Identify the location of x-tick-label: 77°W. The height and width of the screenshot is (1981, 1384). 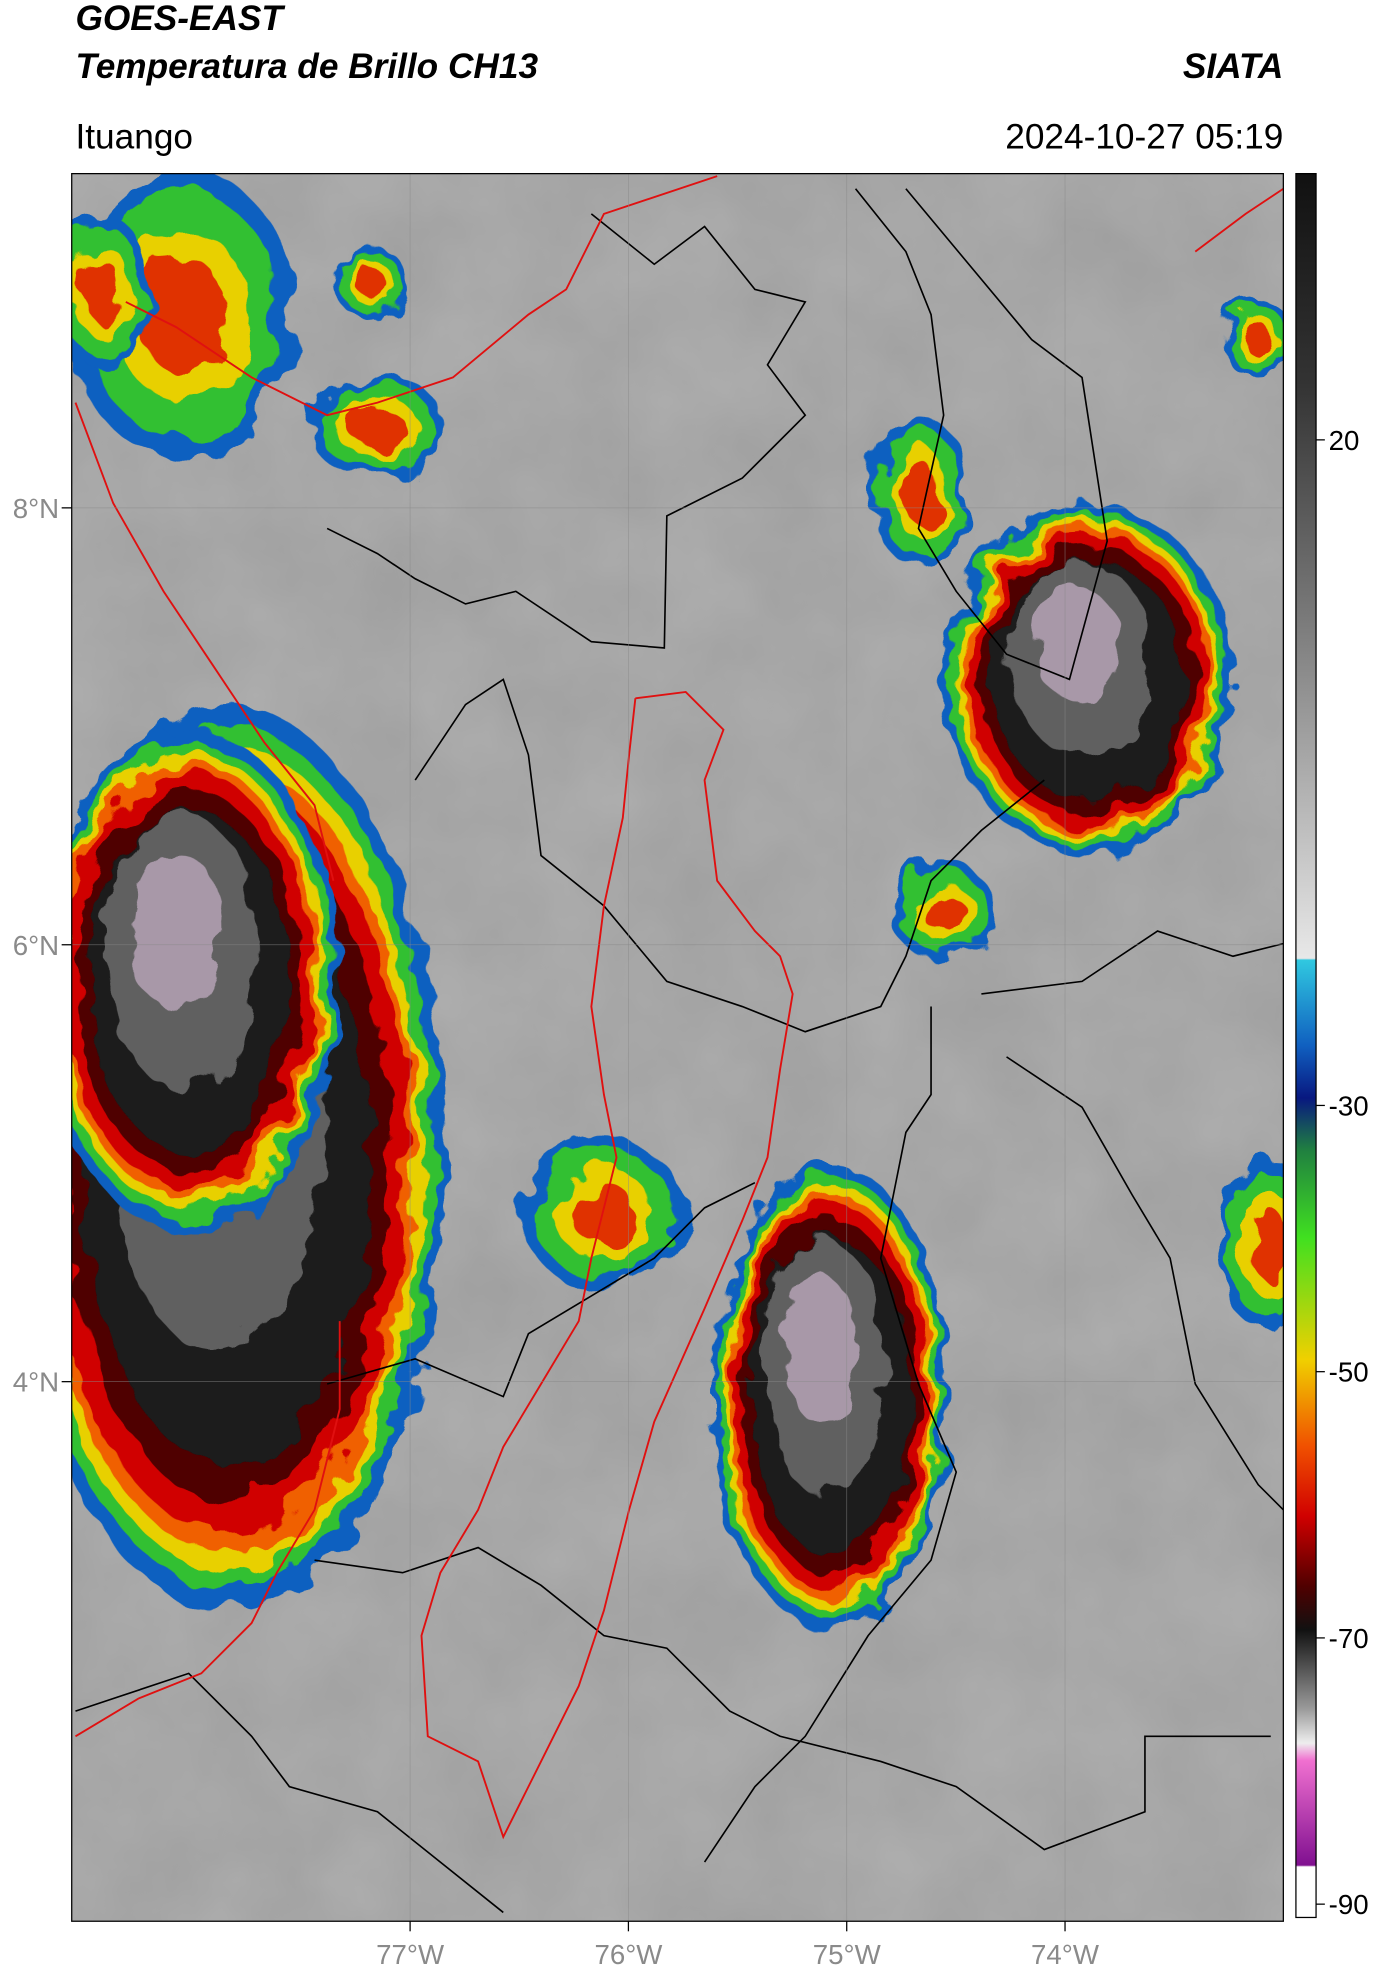
(410, 1954).